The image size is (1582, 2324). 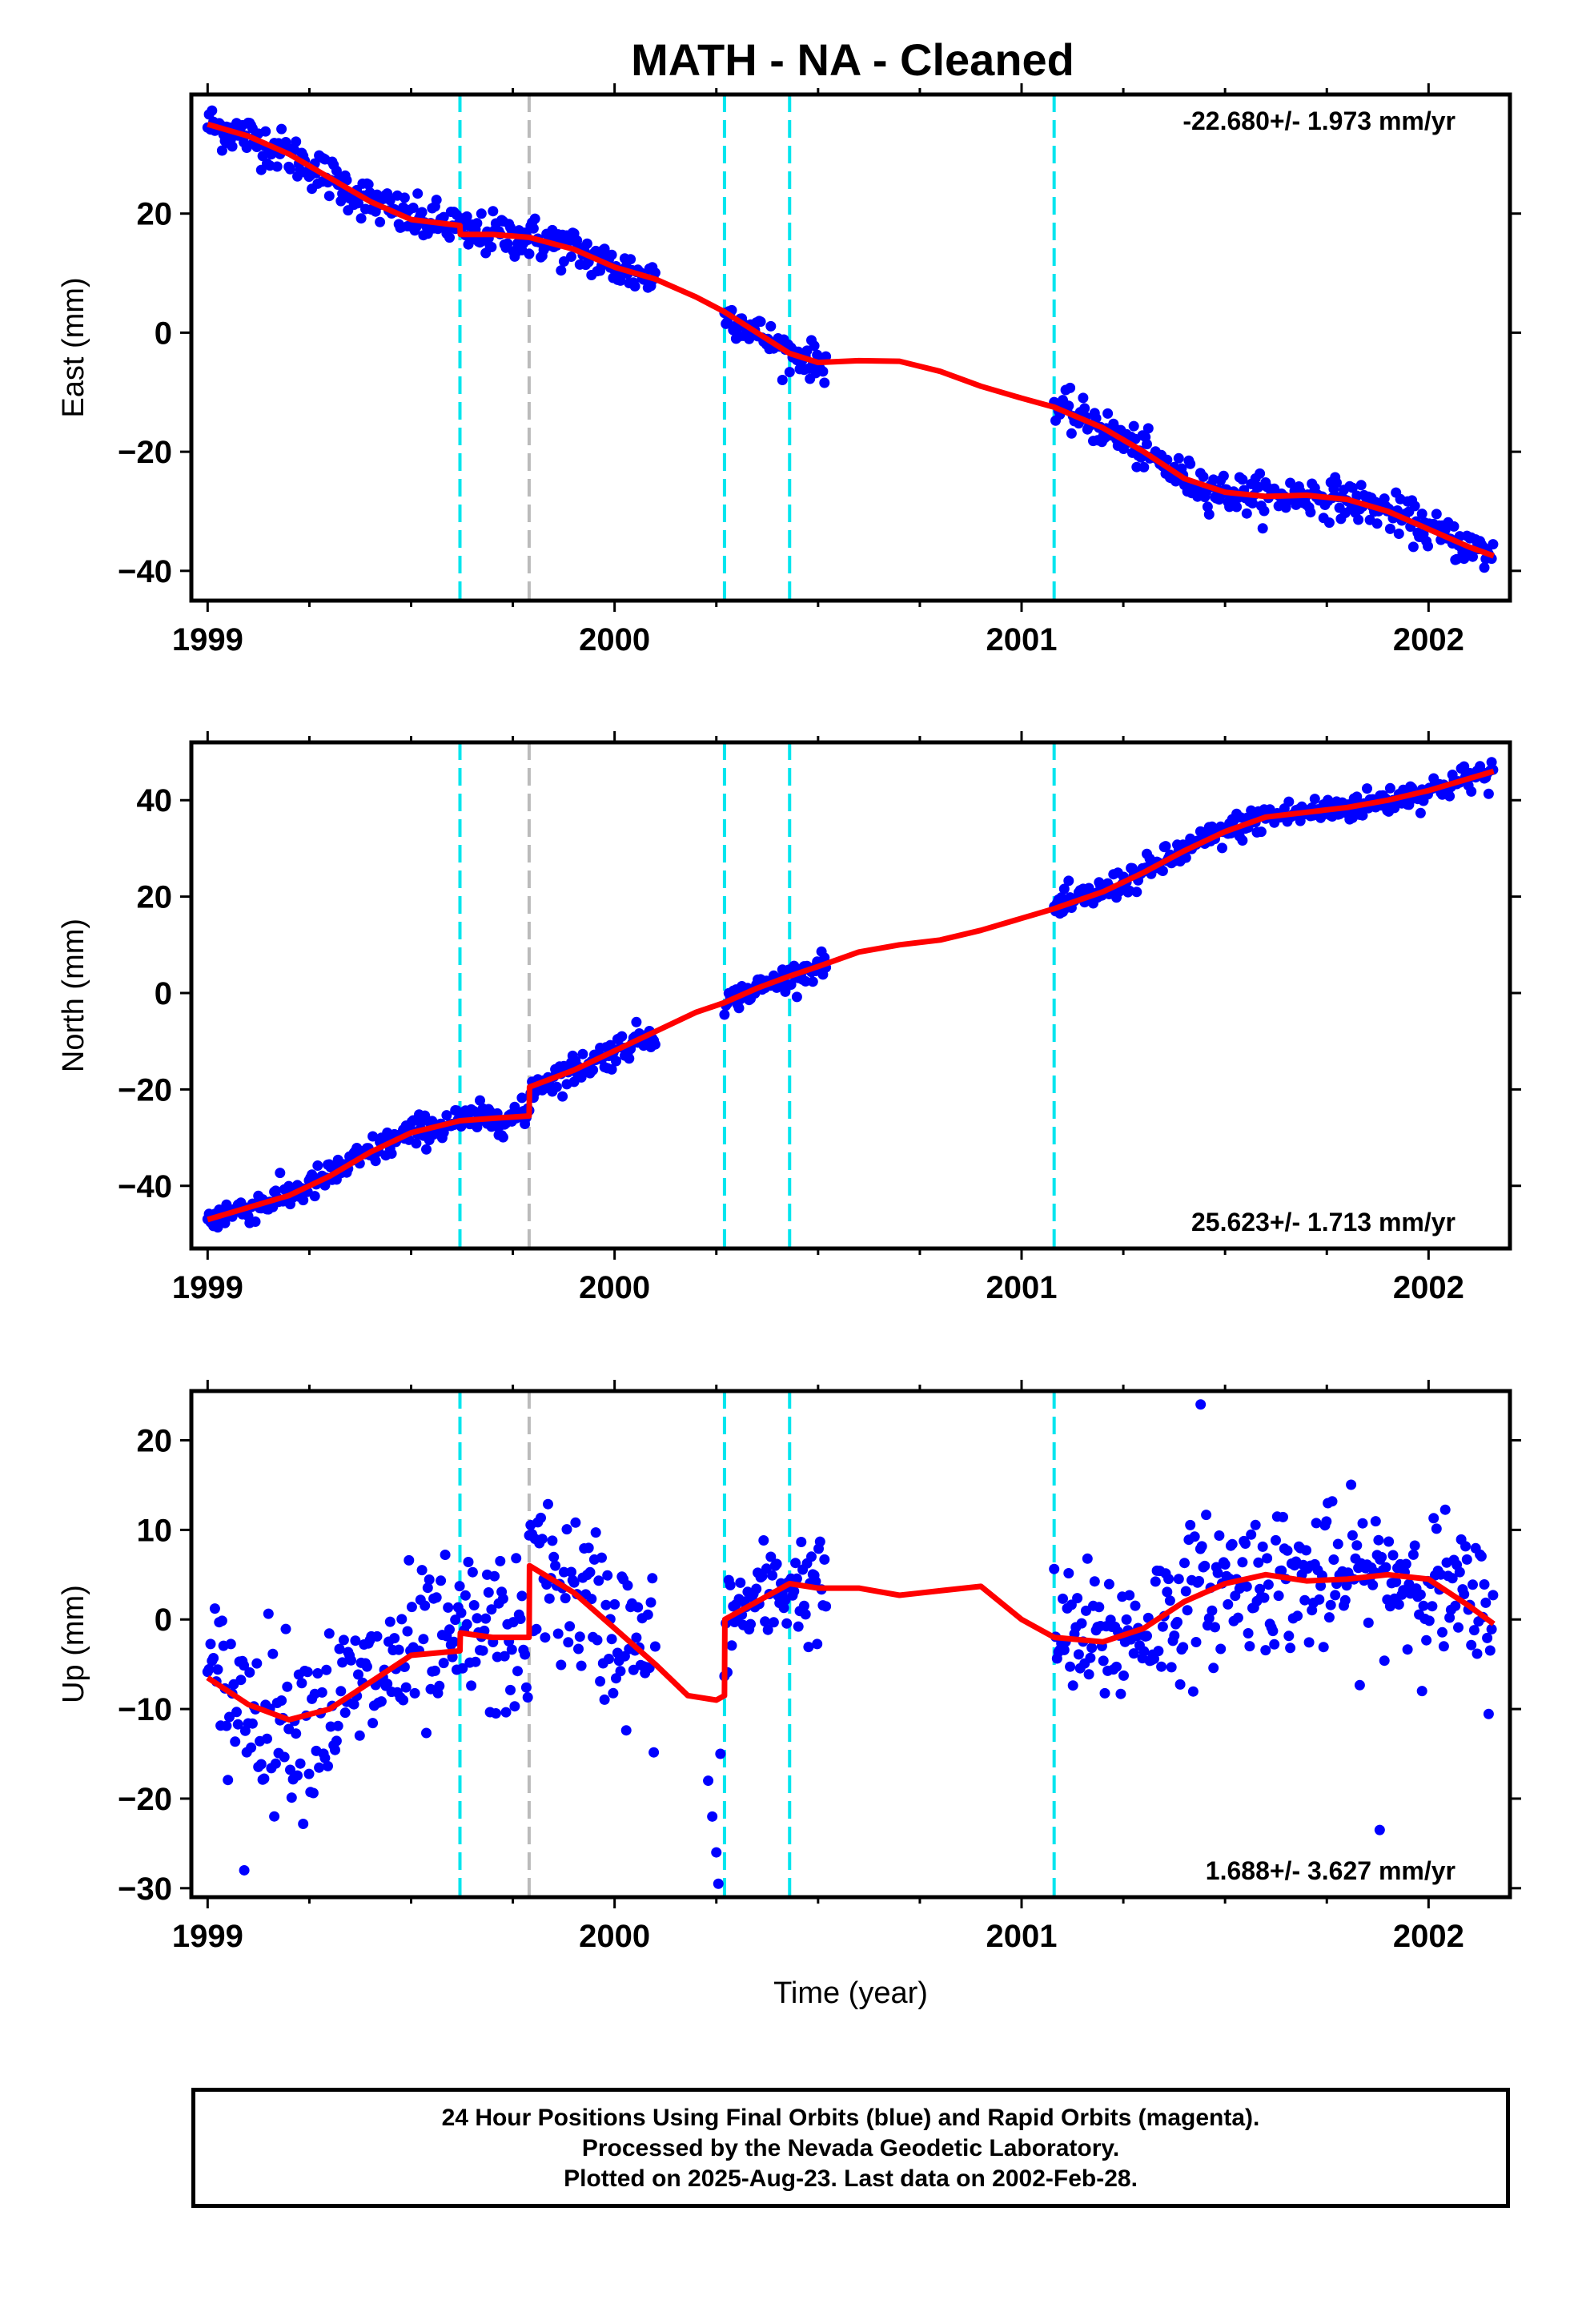 I want to click on x-axis-label: Time (year), so click(x=850, y=1993).